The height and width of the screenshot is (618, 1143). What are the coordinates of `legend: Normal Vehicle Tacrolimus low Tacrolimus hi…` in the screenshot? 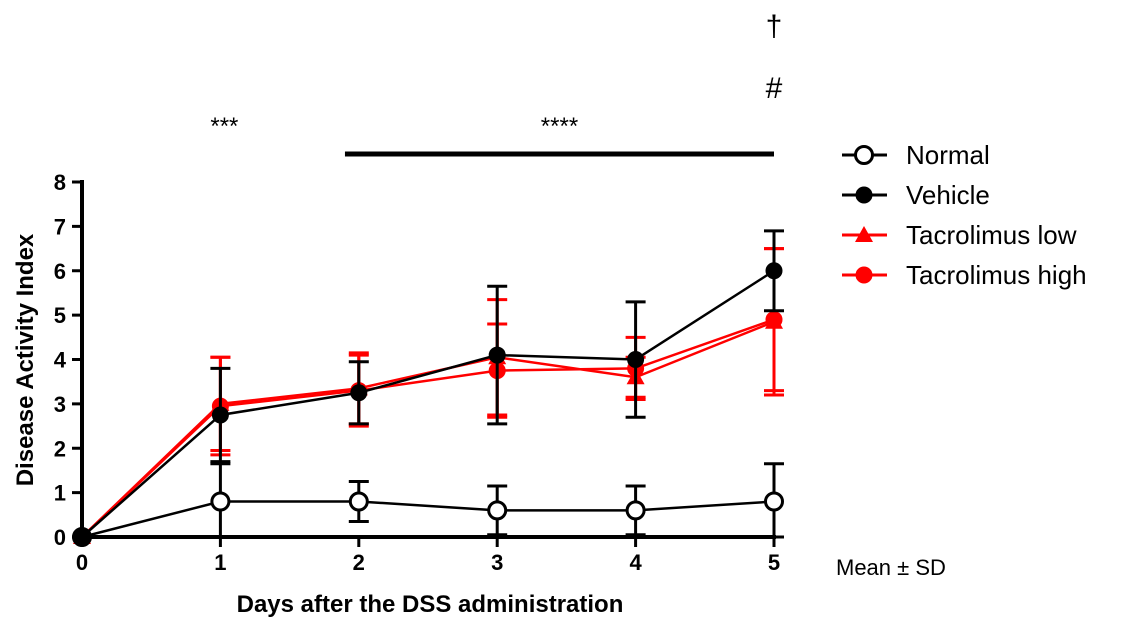 It's located at (964, 215).